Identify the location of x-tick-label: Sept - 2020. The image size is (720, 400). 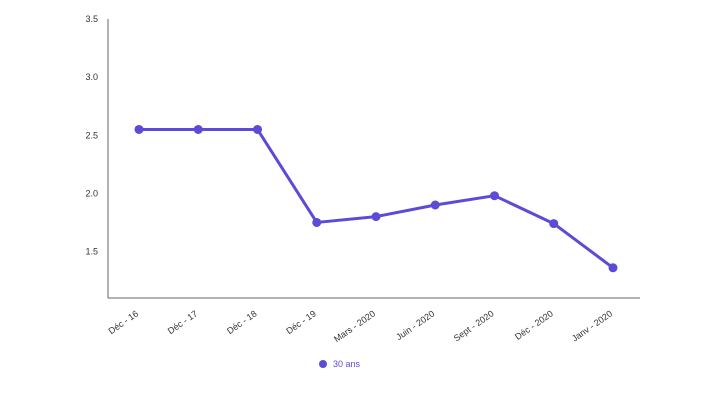
(474, 325).